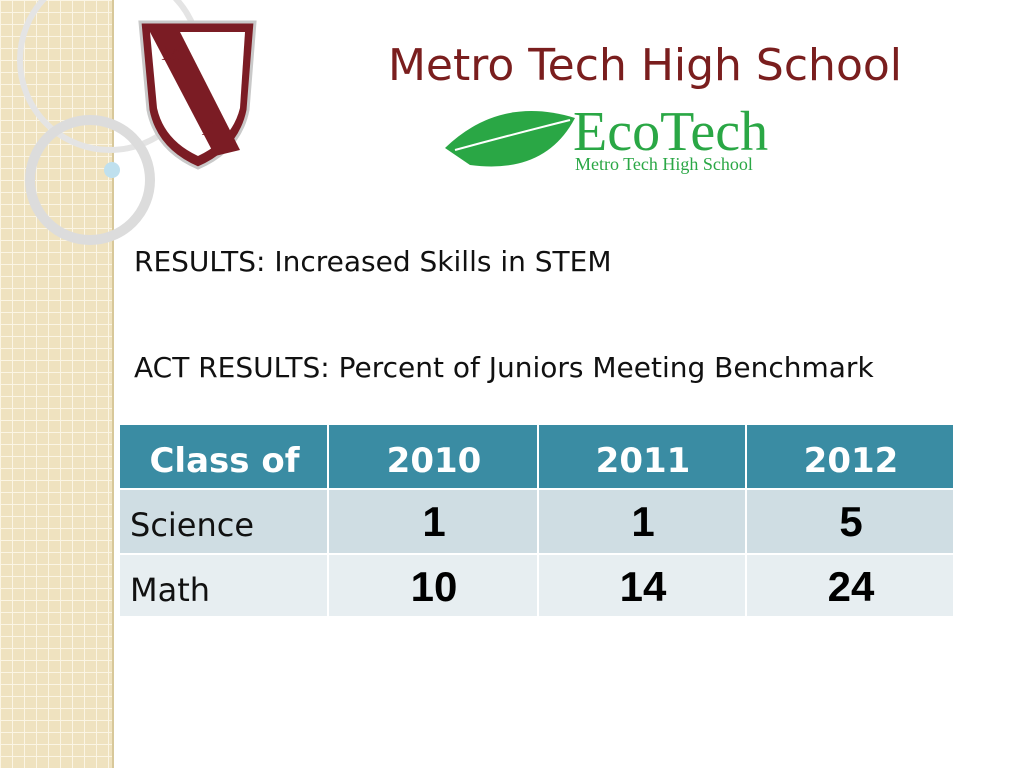  I want to click on header-text: Class of, so click(224, 461).